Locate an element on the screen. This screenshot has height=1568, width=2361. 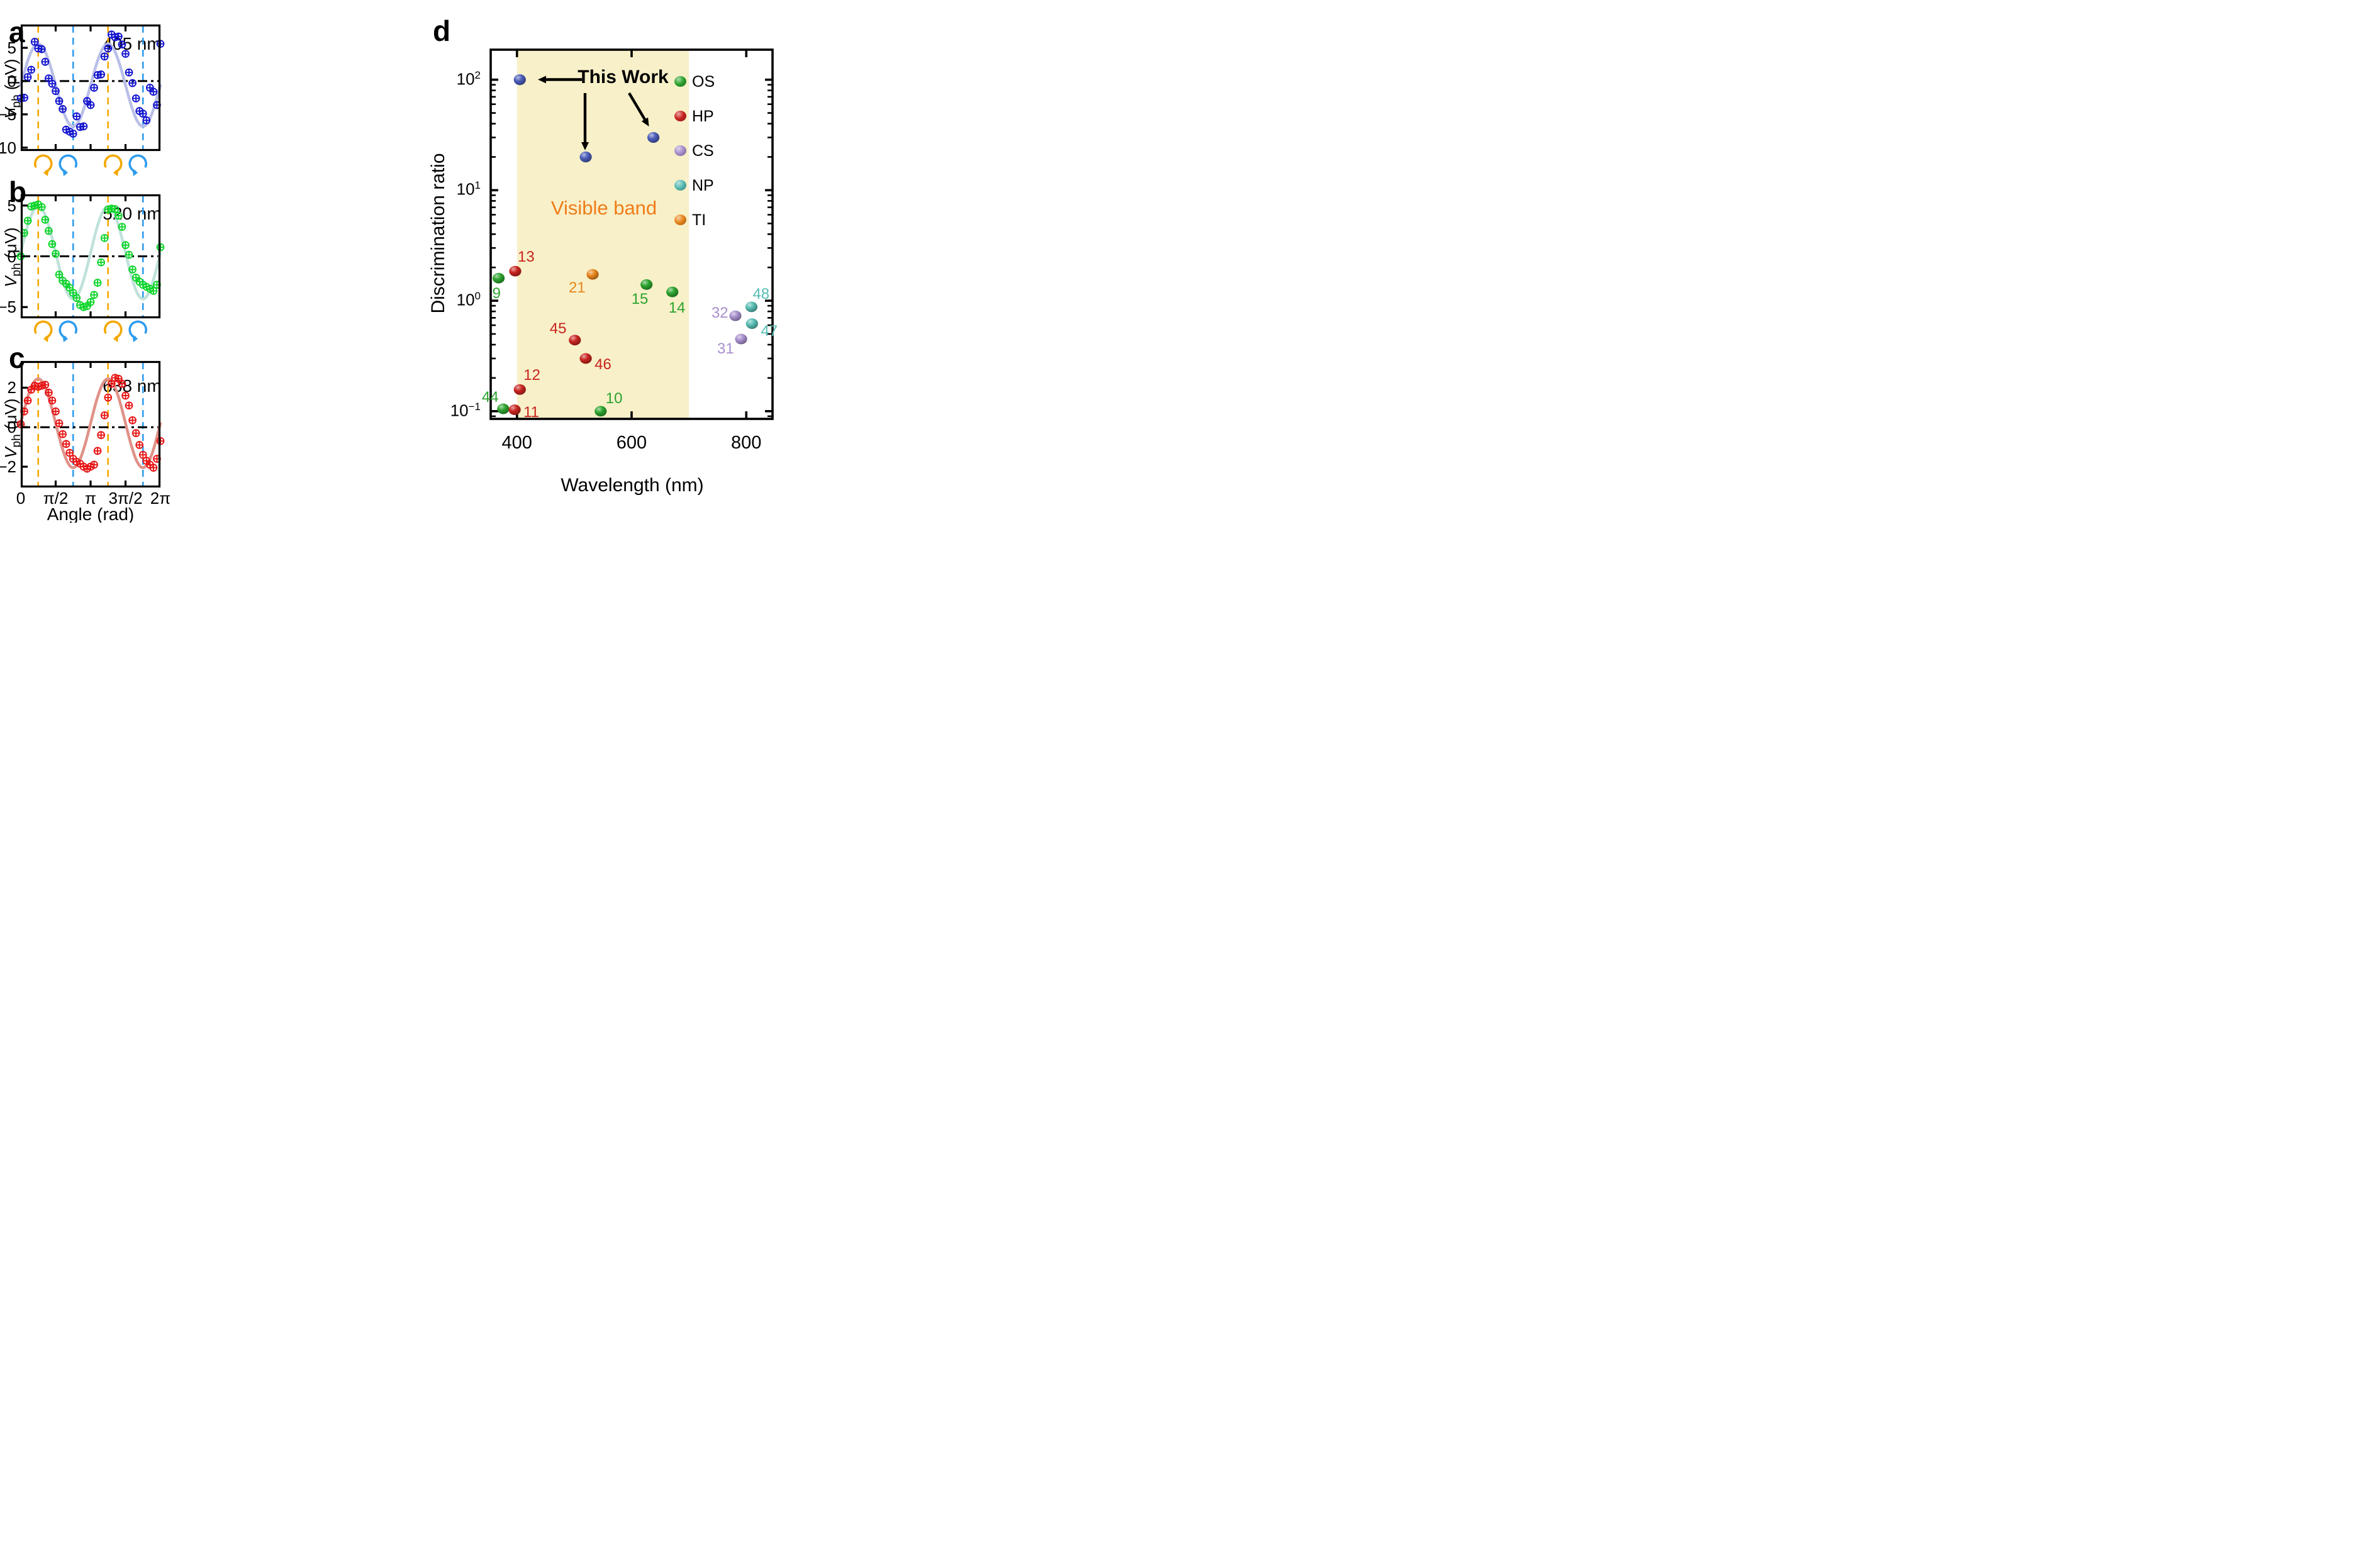
reference-label-45: 45 is located at coordinates (558, 329).